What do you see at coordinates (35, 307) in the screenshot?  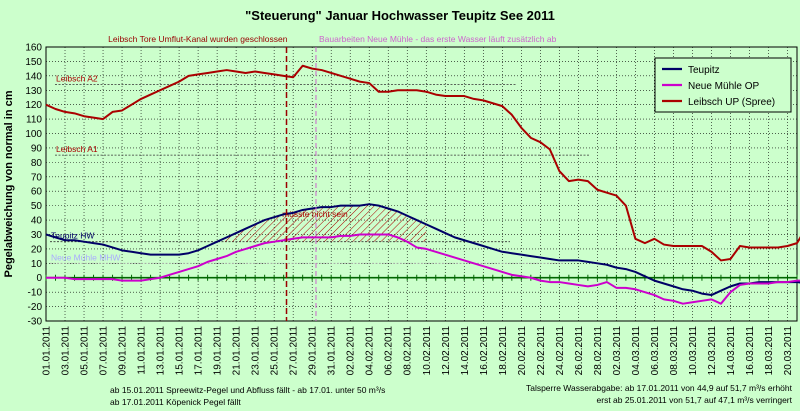 I see `y-tick-label: -20` at bounding box center [35, 307].